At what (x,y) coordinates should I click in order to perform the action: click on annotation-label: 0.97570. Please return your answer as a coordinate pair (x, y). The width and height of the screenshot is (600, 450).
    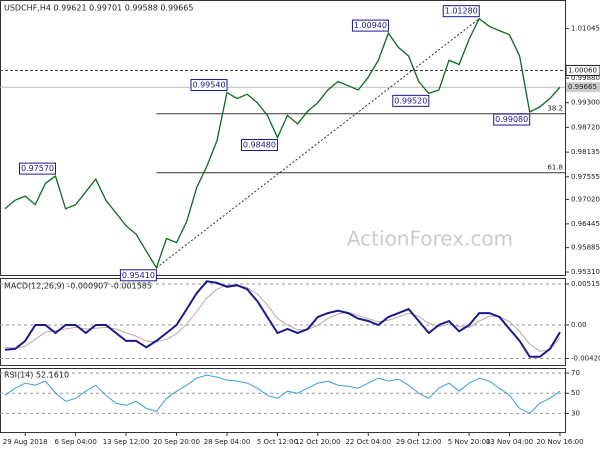
    Looking at the image, I should click on (37, 168).